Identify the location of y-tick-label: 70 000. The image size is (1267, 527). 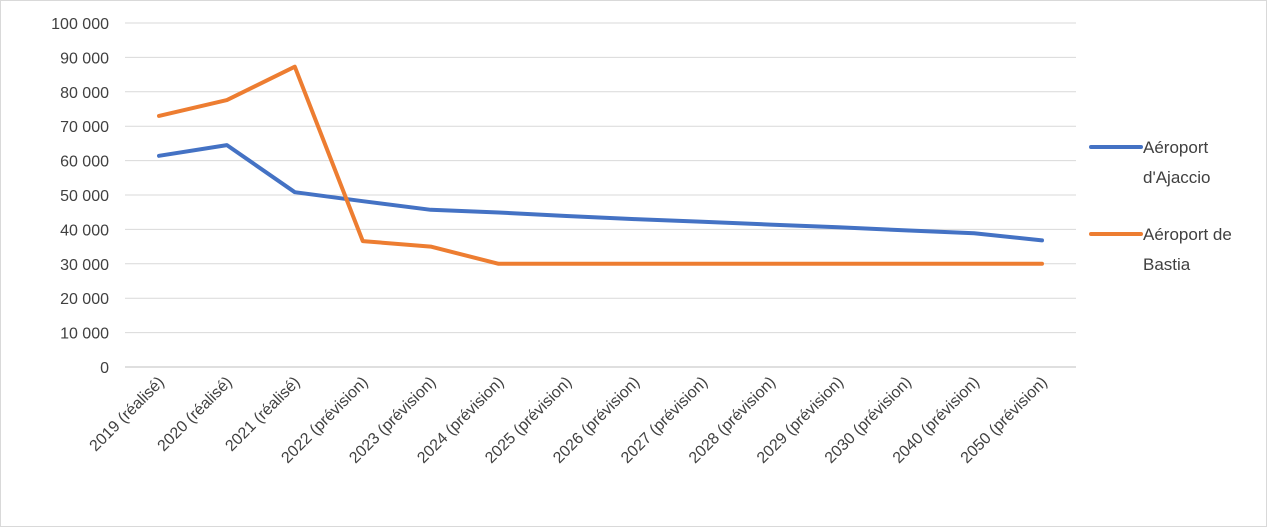
(84, 127).